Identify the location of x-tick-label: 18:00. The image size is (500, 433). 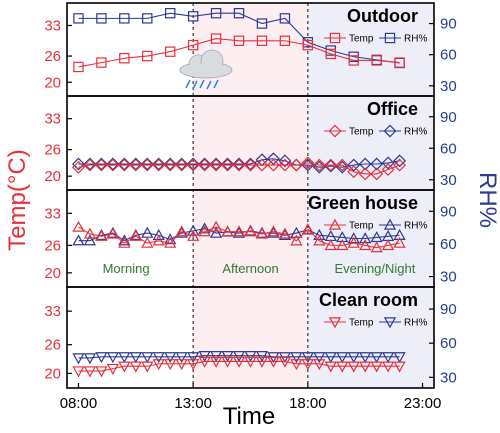
(308, 403).